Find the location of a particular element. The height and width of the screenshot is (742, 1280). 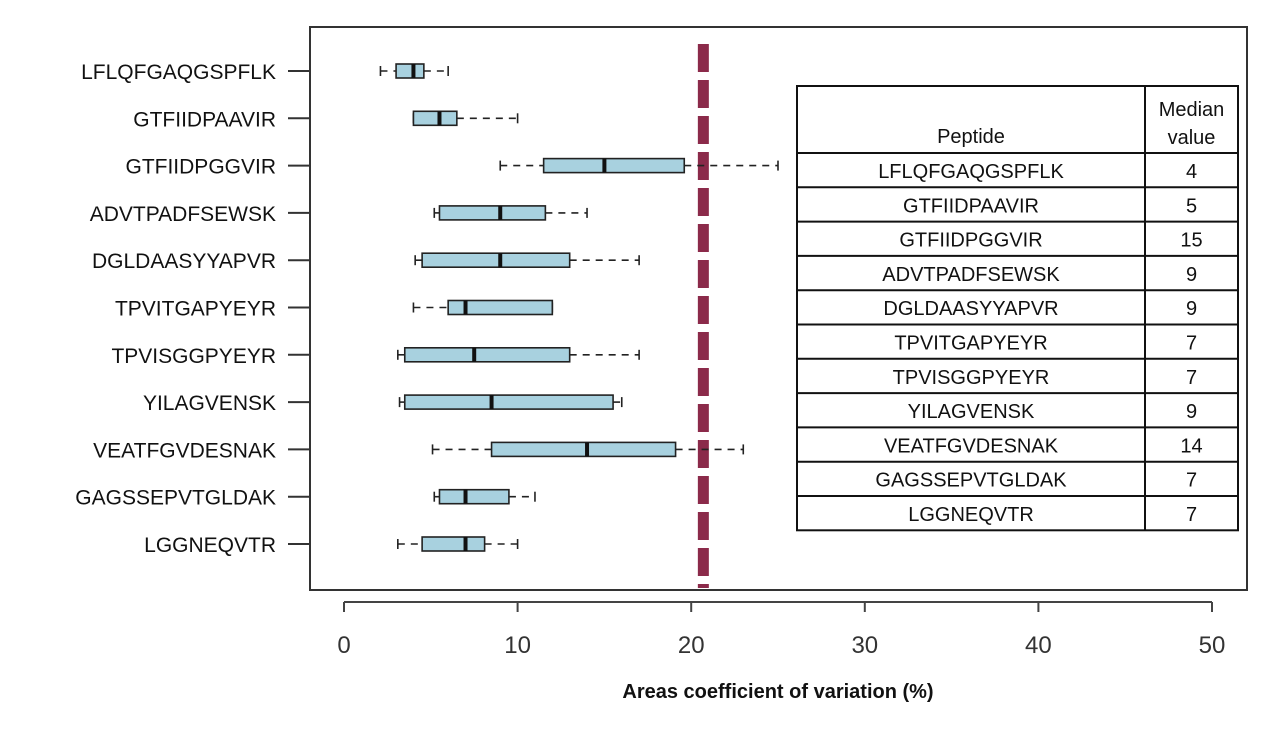

table-cell-median: 5 is located at coordinates (1191, 206).